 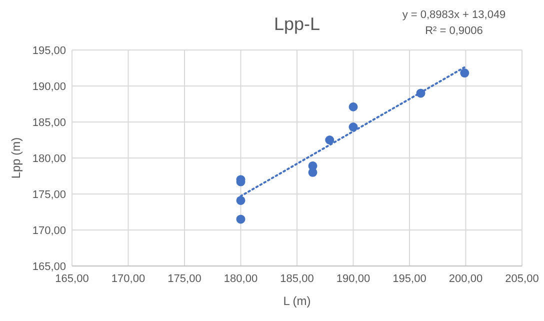 What do you see at coordinates (465, 279) in the screenshot?
I see `x-tick-label: 200,00` at bounding box center [465, 279].